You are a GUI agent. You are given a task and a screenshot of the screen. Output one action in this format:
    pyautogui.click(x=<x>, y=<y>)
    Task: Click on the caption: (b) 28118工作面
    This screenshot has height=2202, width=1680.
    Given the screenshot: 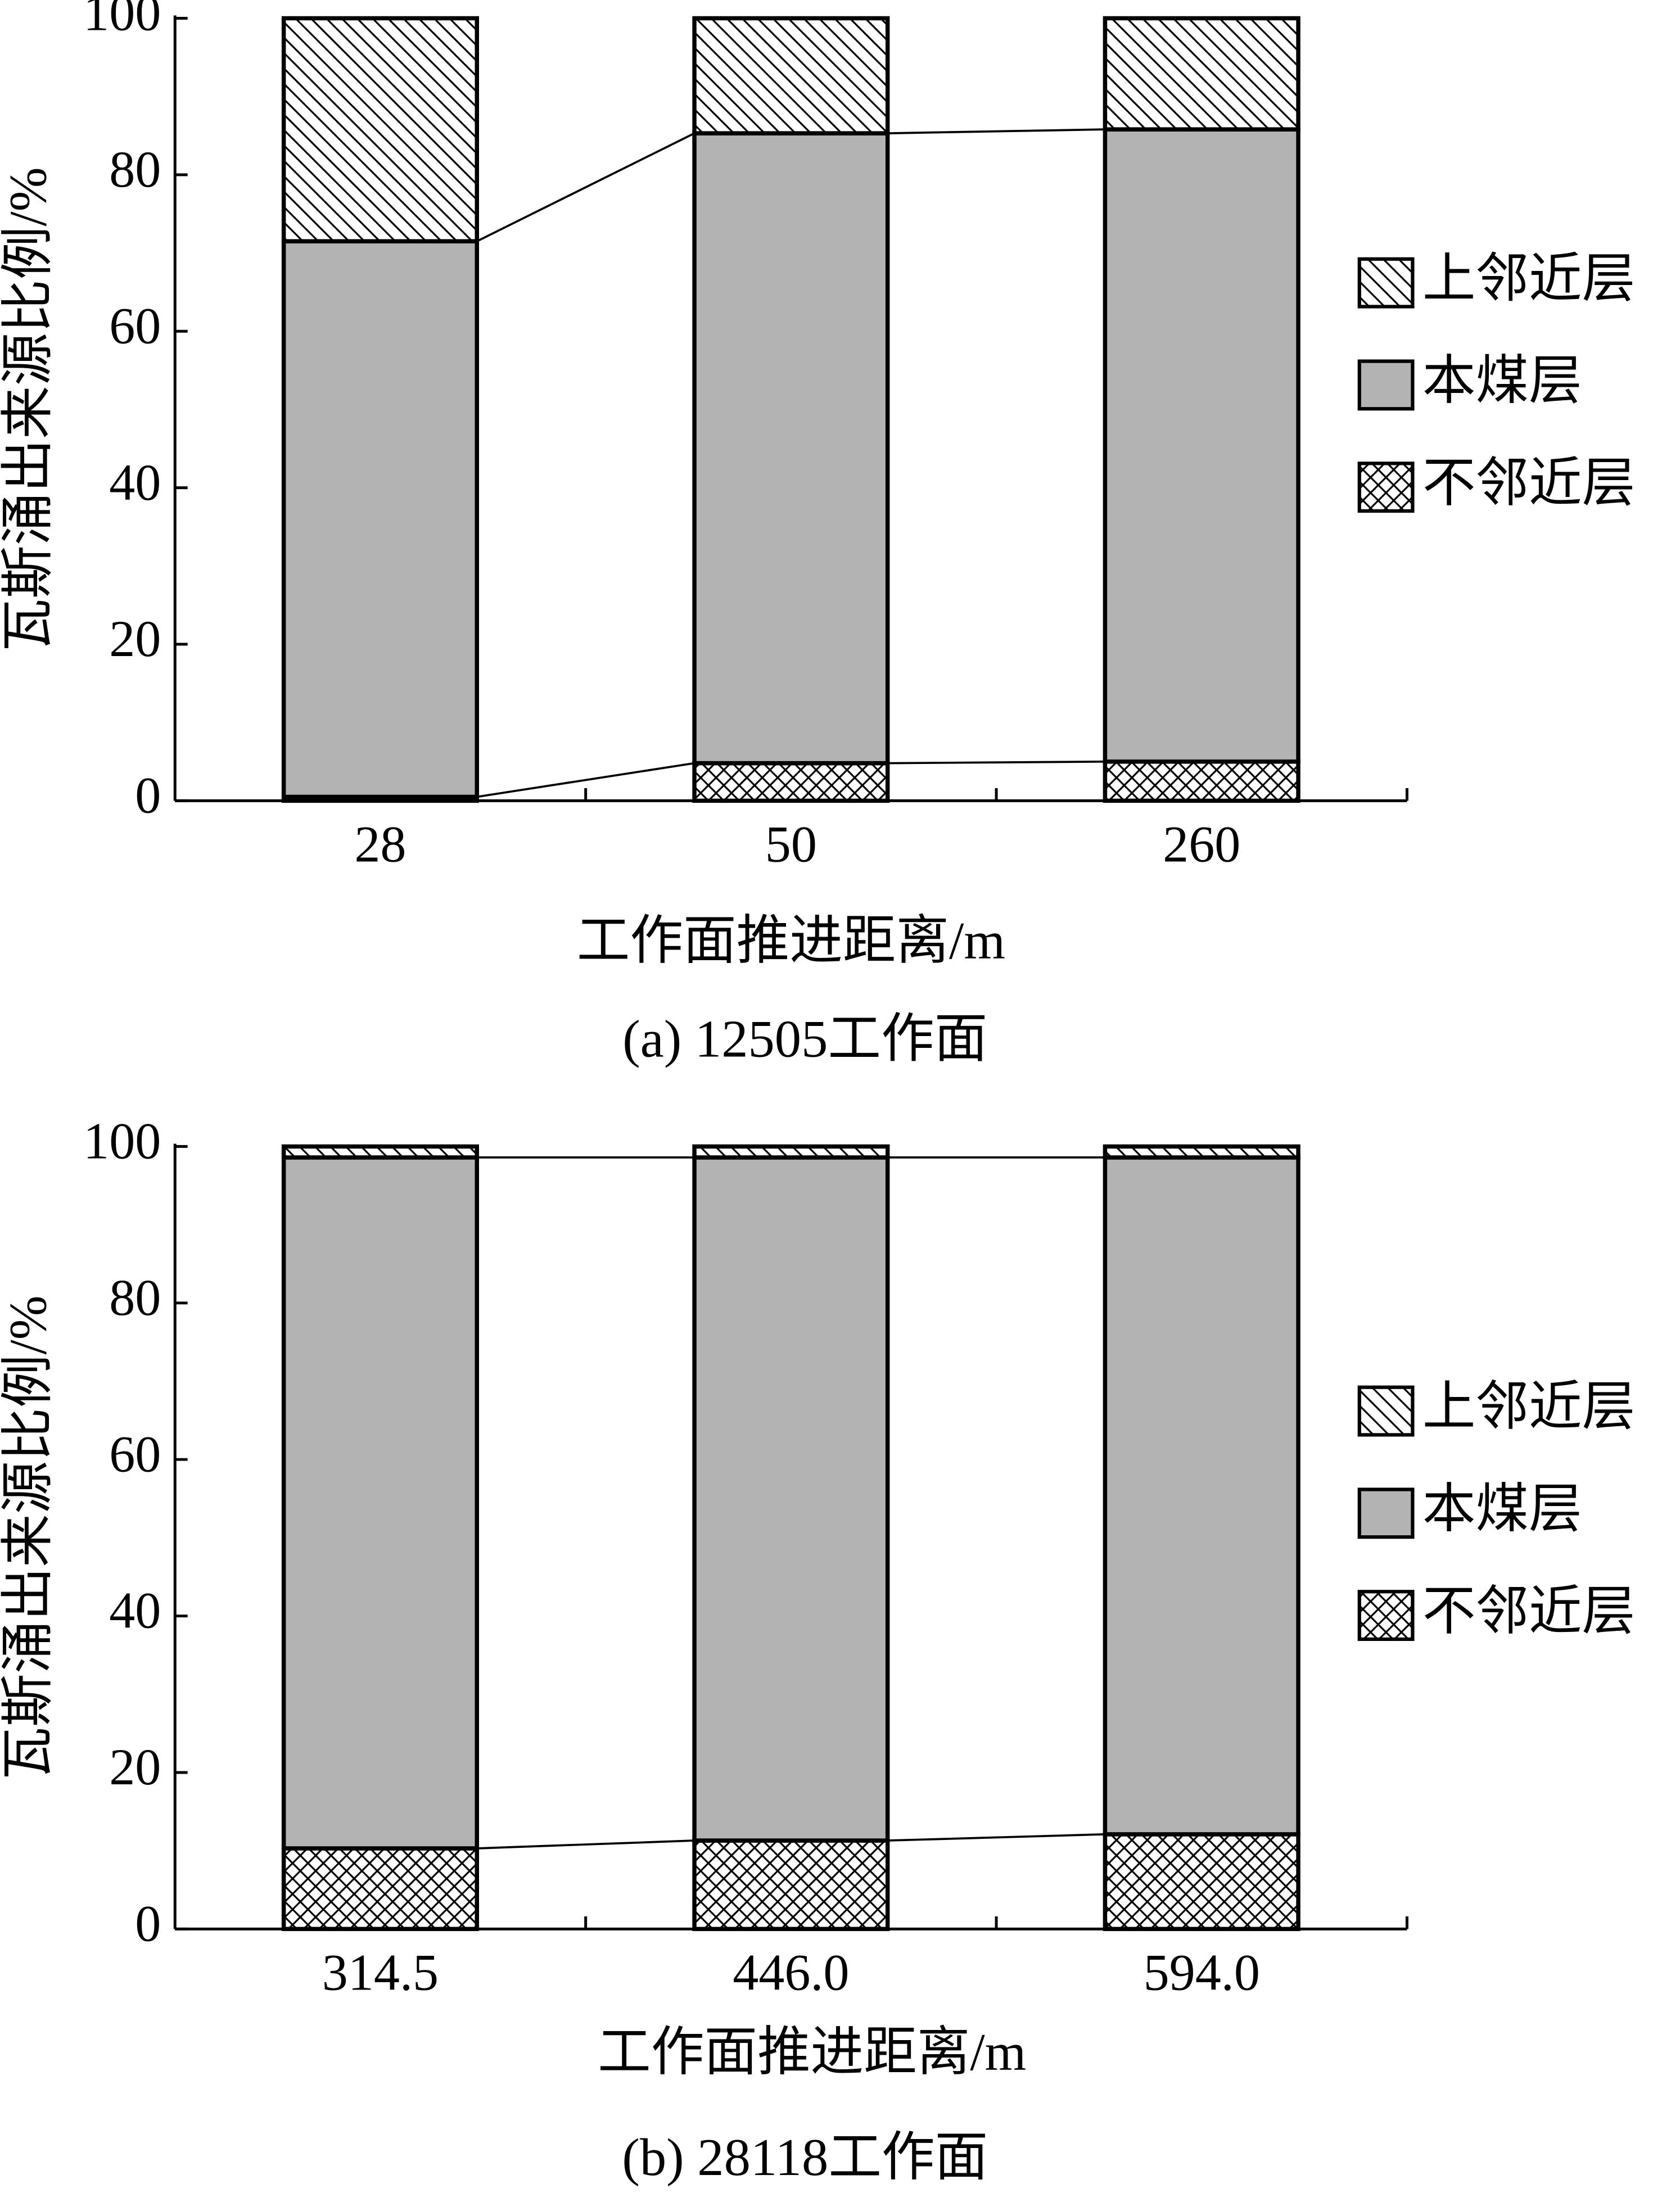 What is the action you would take?
    pyautogui.click(x=805, y=2157)
    